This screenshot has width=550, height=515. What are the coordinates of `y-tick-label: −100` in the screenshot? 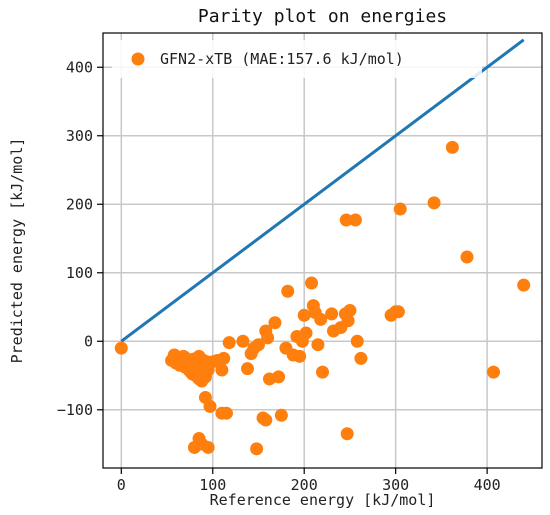 It's located at (75, 410).